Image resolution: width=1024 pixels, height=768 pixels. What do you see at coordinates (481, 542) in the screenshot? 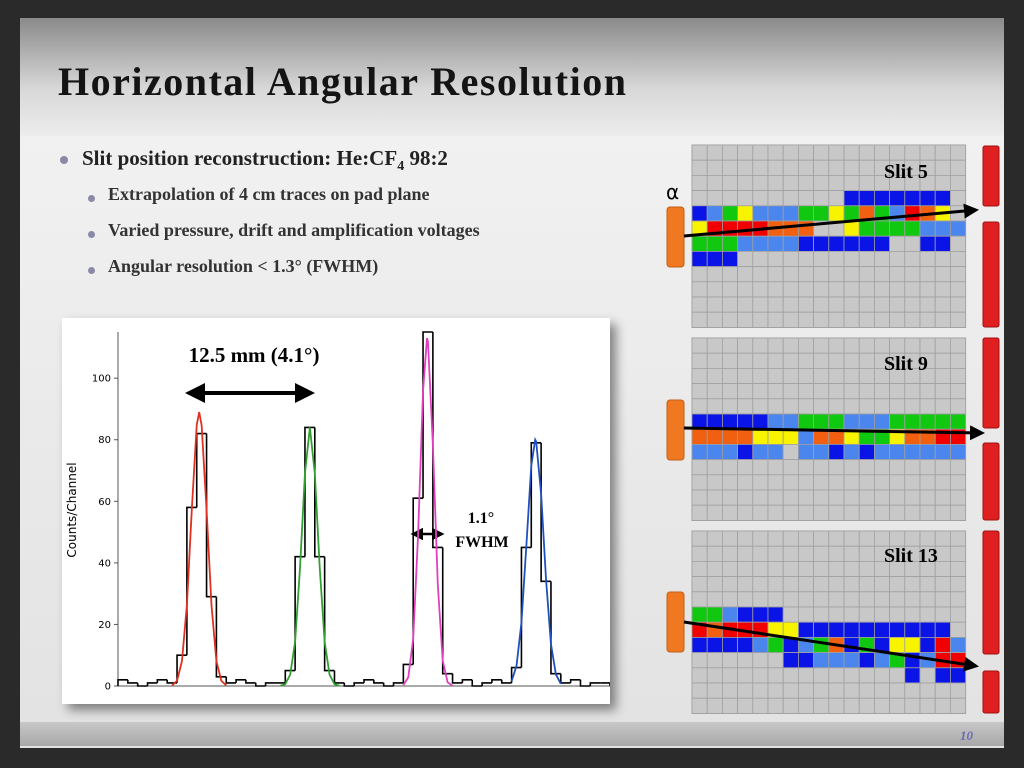
I see `annotation: FWHM` at bounding box center [481, 542].